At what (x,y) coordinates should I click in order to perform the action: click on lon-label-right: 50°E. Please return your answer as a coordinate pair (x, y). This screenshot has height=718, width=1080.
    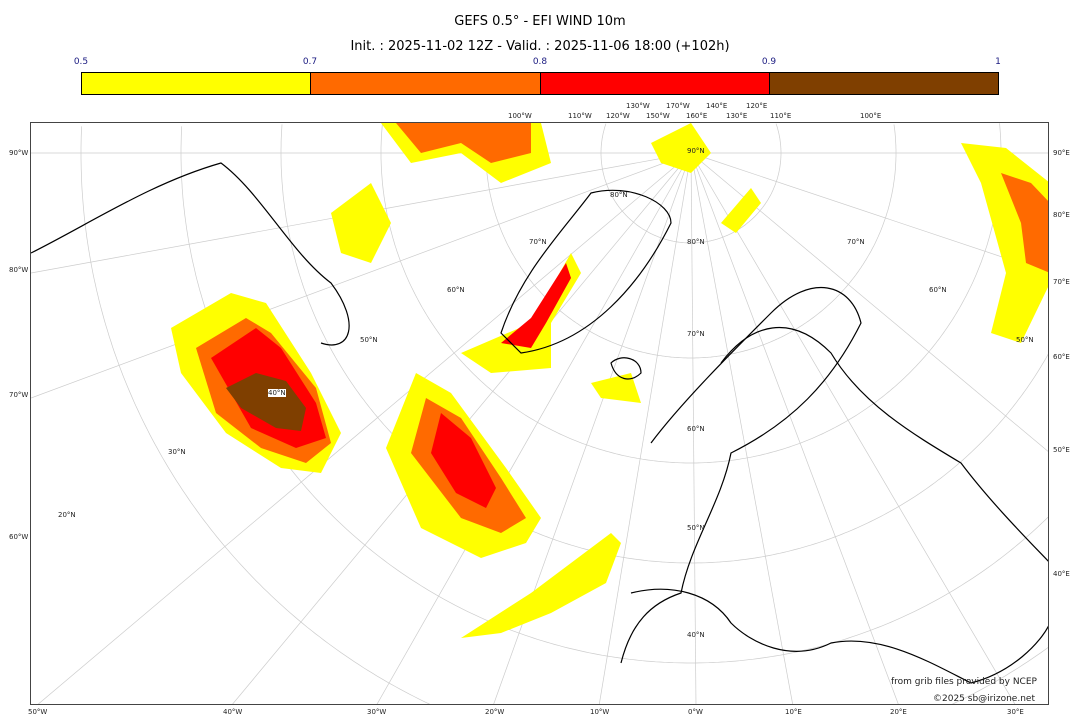
    Looking at the image, I should click on (1061, 450).